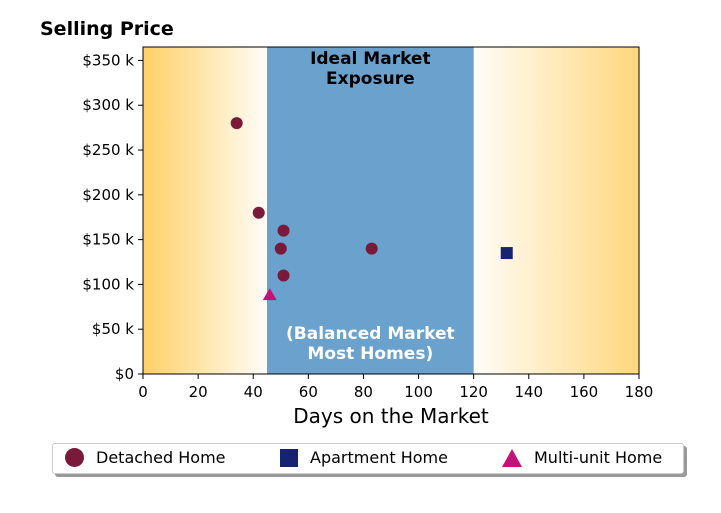 This screenshot has height=513, width=721. What do you see at coordinates (584, 392) in the screenshot?
I see `x-tick-label: 160` at bounding box center [584, 392].